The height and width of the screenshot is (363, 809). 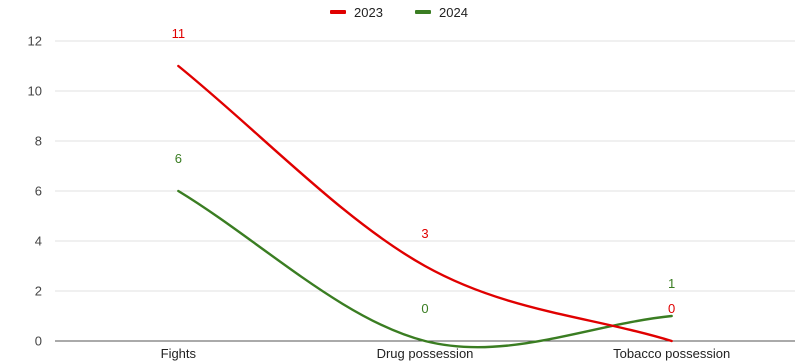 What do you see at coordinates (38, 241) in the screenshot?
I see `y-tick-label: 4` at bounding box center [38, 241].